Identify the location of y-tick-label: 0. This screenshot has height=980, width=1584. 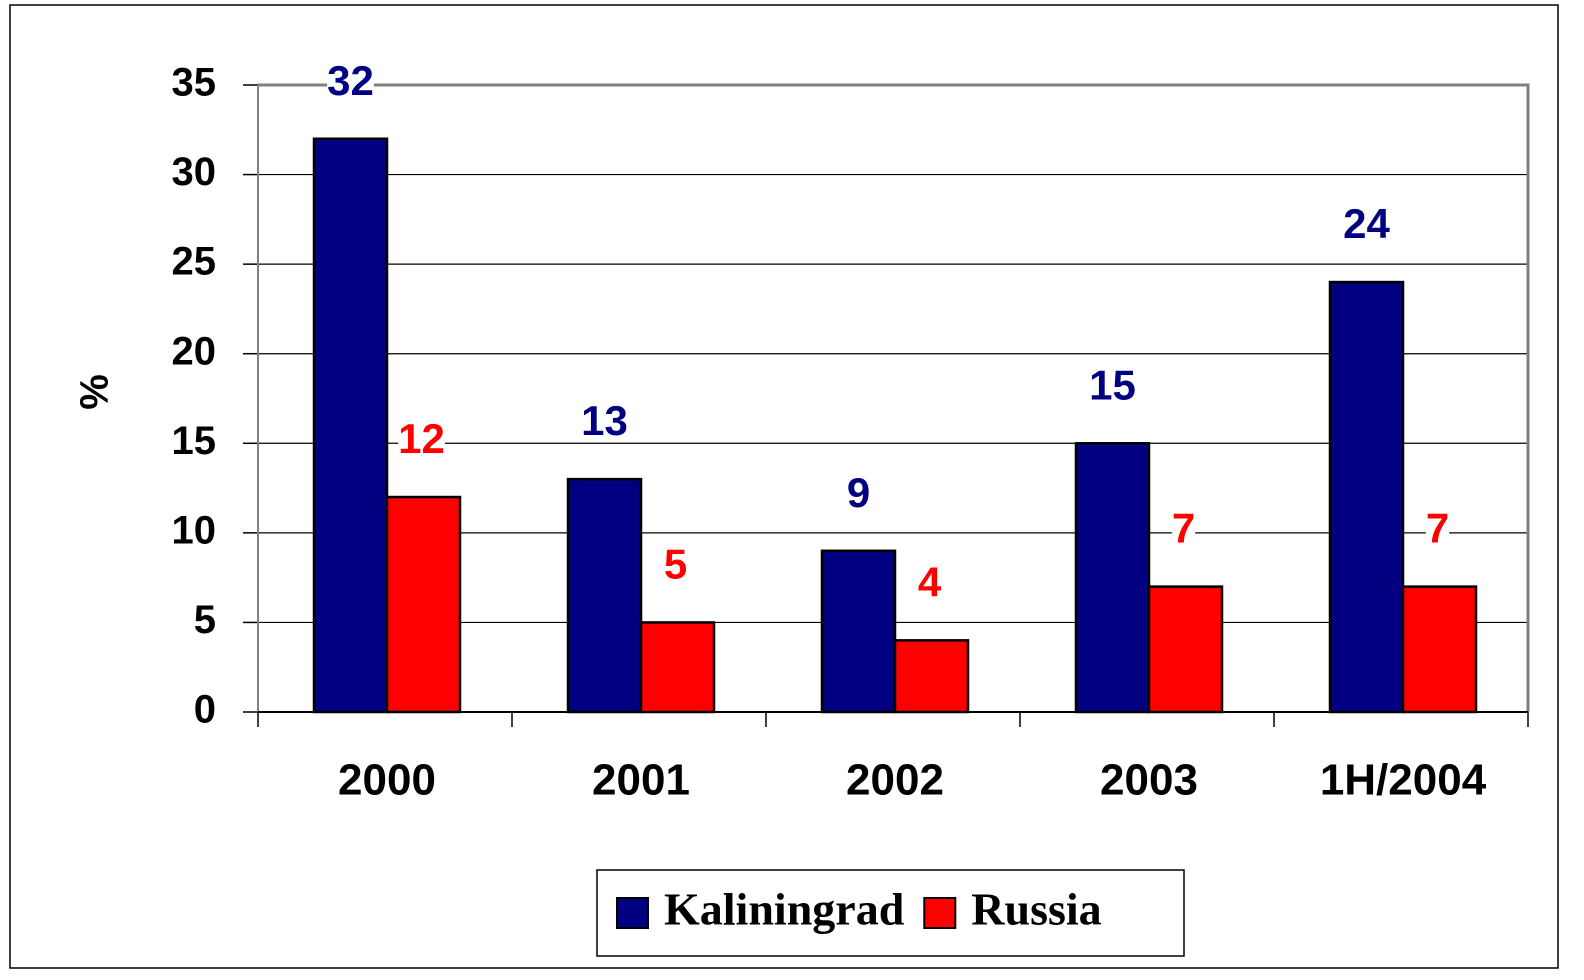
(205, 710).